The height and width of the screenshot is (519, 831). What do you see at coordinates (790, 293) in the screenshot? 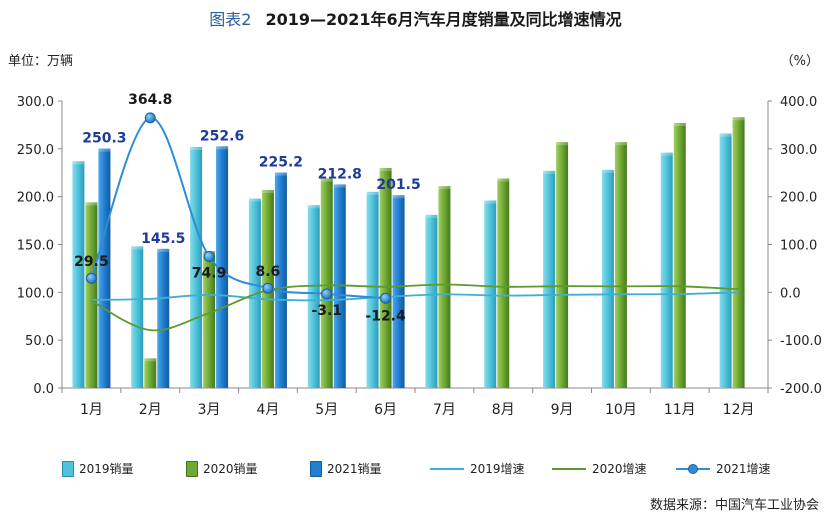
I see `right-axis-tick-label: 0.0` at bounding box center [790, 293].